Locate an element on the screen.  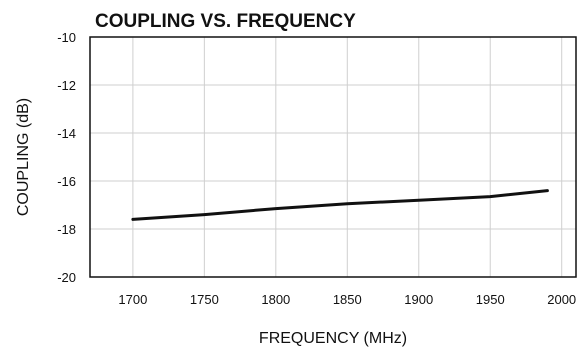
x-tick-label: 1850 is located at coordinates (347, 299).